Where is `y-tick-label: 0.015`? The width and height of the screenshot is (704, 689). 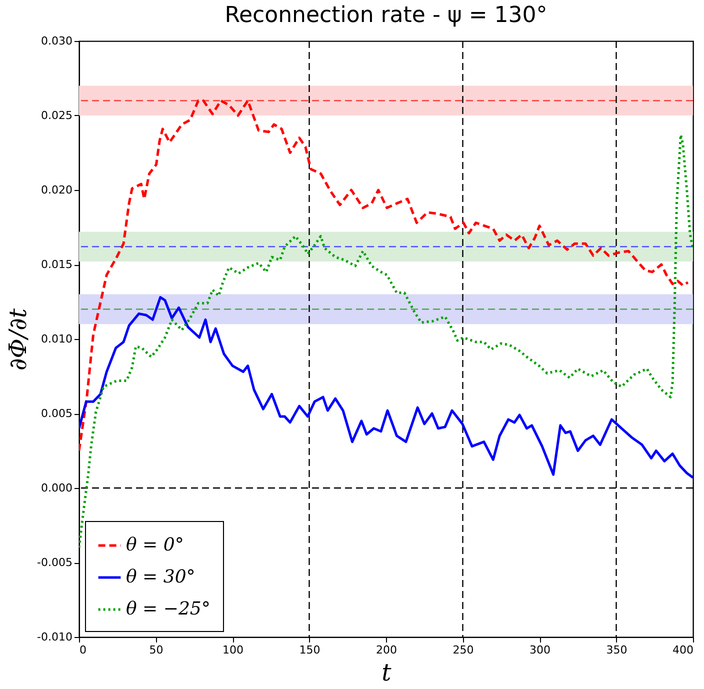
y-tick-label: 0.015 is located at coordinates (56, 264).